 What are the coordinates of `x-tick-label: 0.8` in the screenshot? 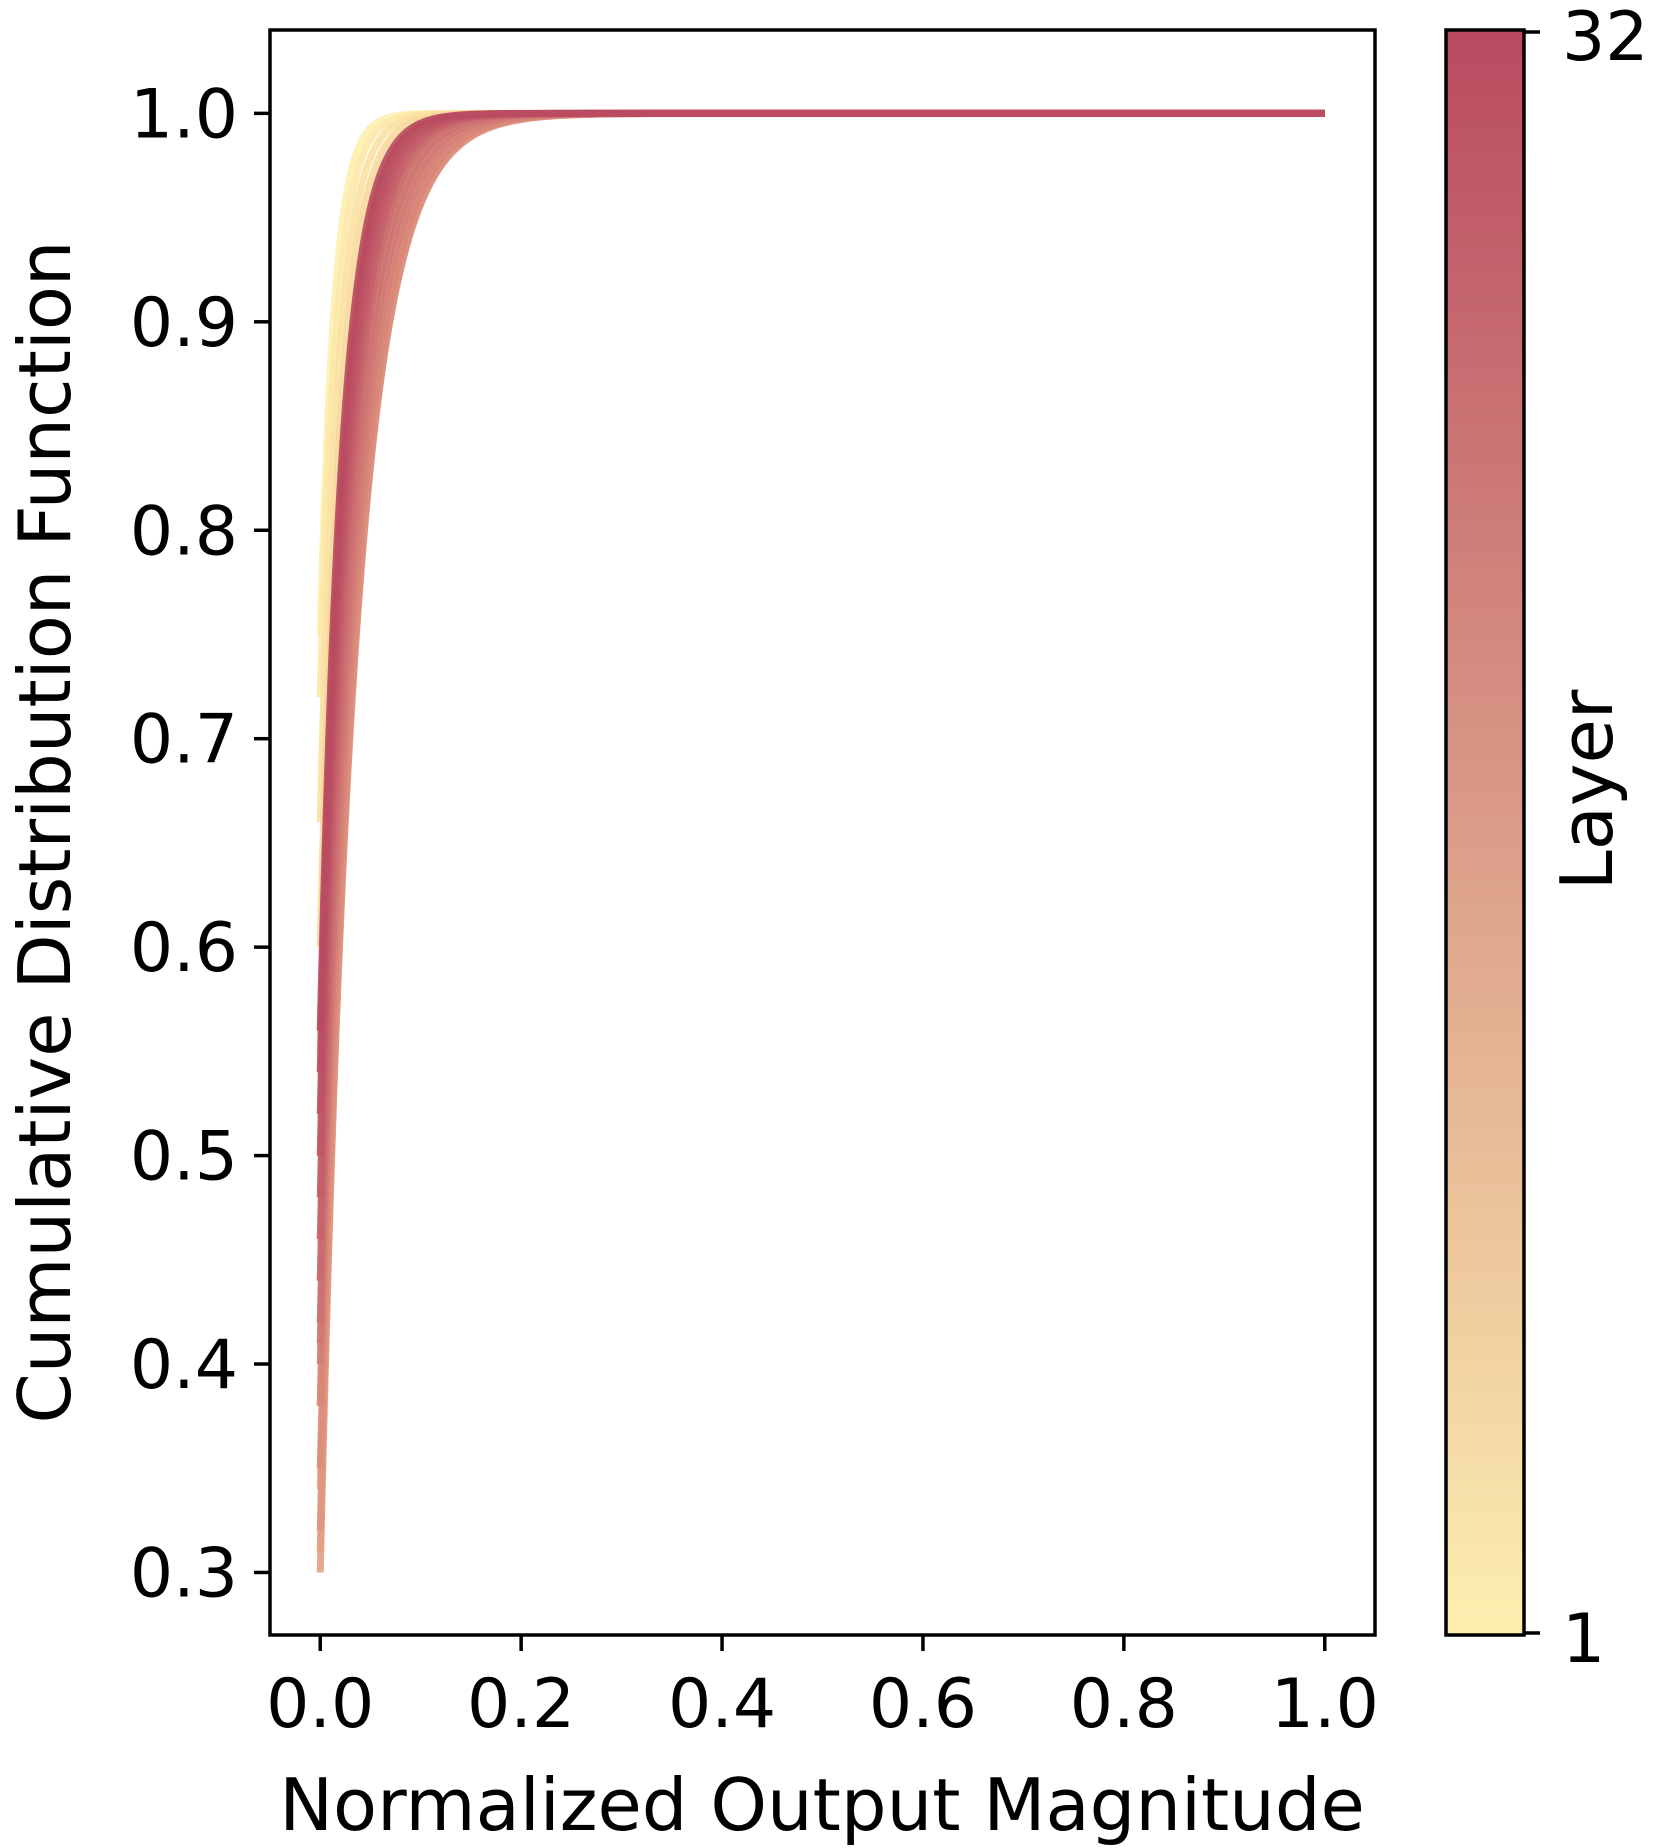 It's located at (1124, 1704).